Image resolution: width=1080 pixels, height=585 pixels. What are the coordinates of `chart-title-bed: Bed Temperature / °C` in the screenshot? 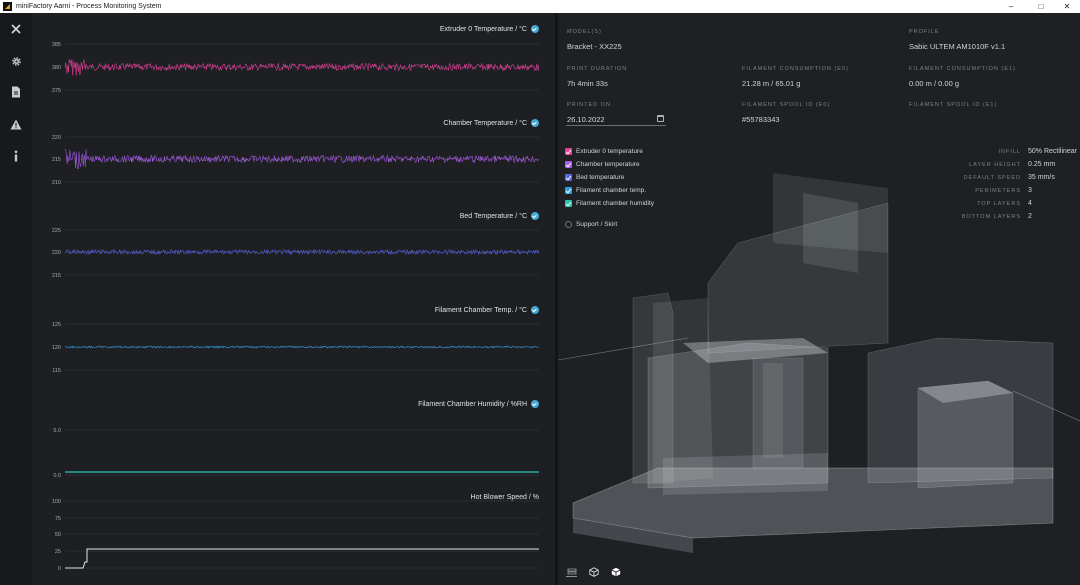 It's located at (499, 216).